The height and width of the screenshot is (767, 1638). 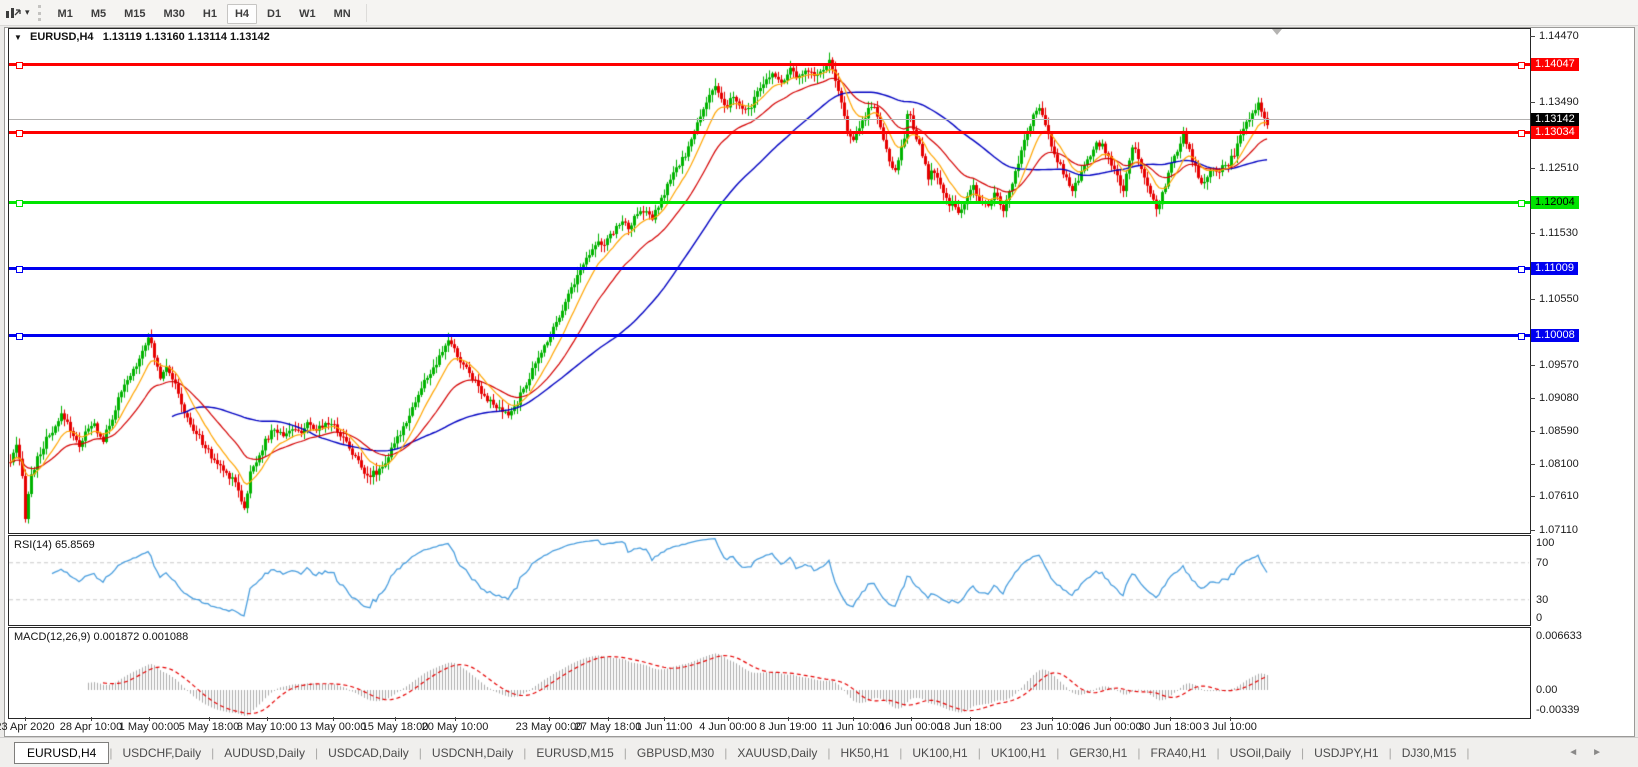 What do you see at coordinates (769, 673) in the screenshot?
I see `macd-pane` at bounding box center [769, 673].